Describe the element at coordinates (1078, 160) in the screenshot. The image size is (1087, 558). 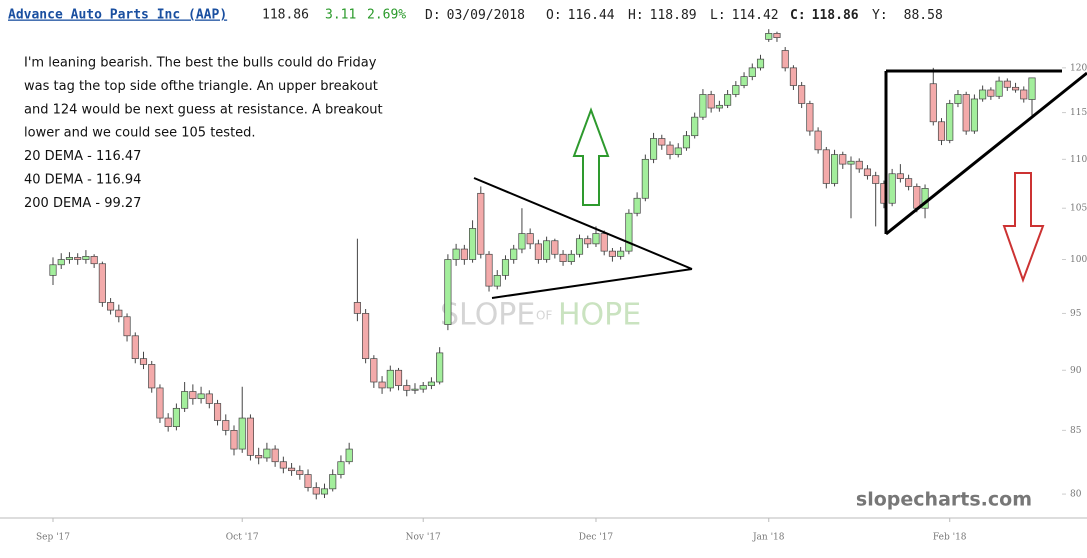
I see `y-tick-label: 110` at that location.